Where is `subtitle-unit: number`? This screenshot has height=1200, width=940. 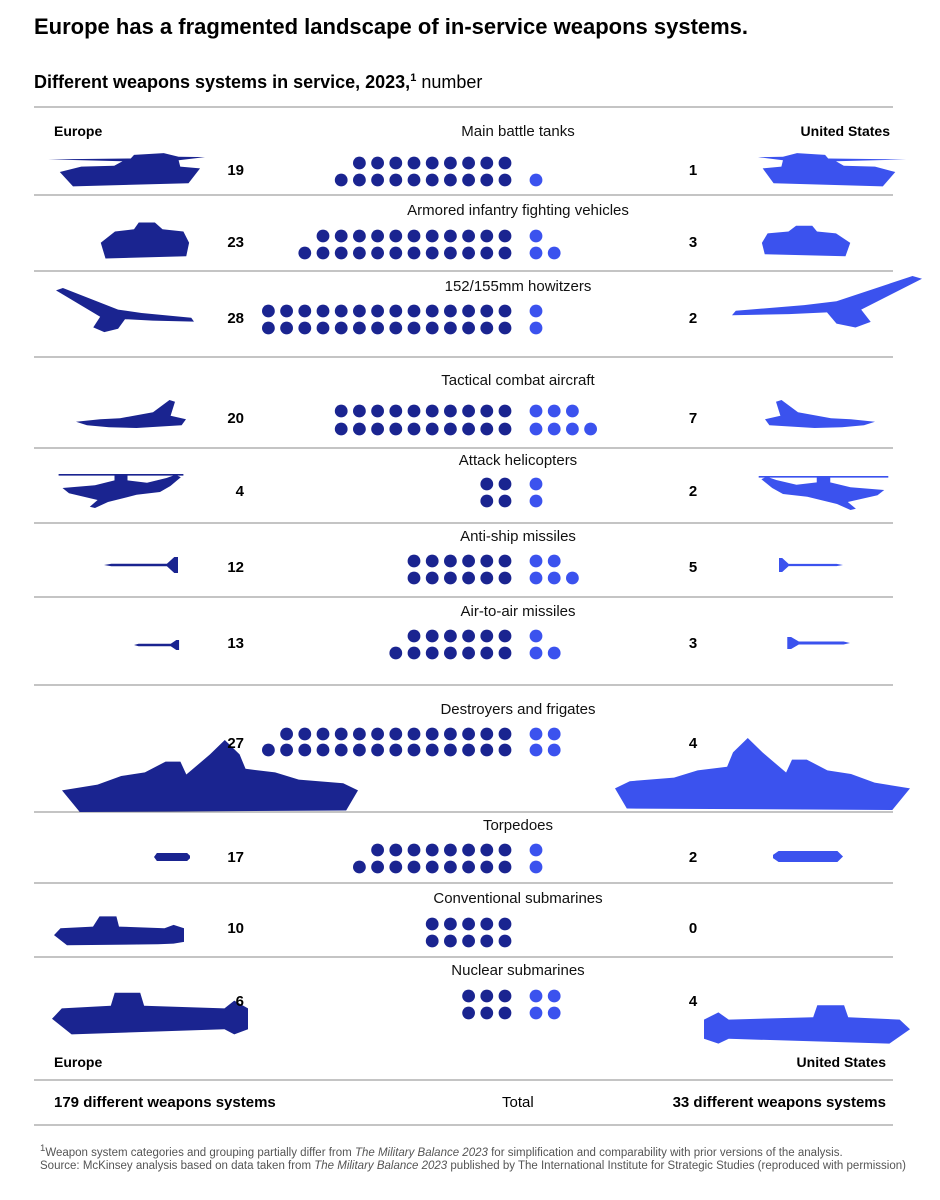 subtitle-unit: number is located at coordinates (452, 82).